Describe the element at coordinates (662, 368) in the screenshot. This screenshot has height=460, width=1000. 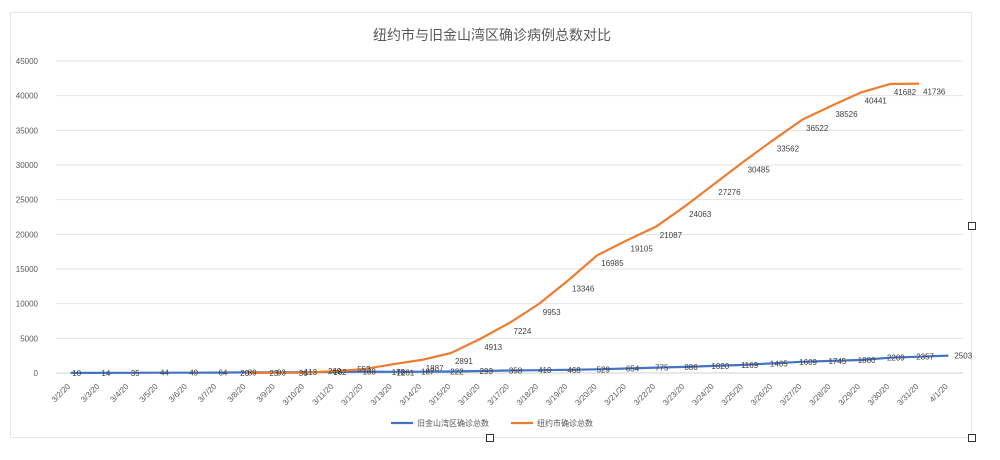
I see `data-label: 775` at that location.